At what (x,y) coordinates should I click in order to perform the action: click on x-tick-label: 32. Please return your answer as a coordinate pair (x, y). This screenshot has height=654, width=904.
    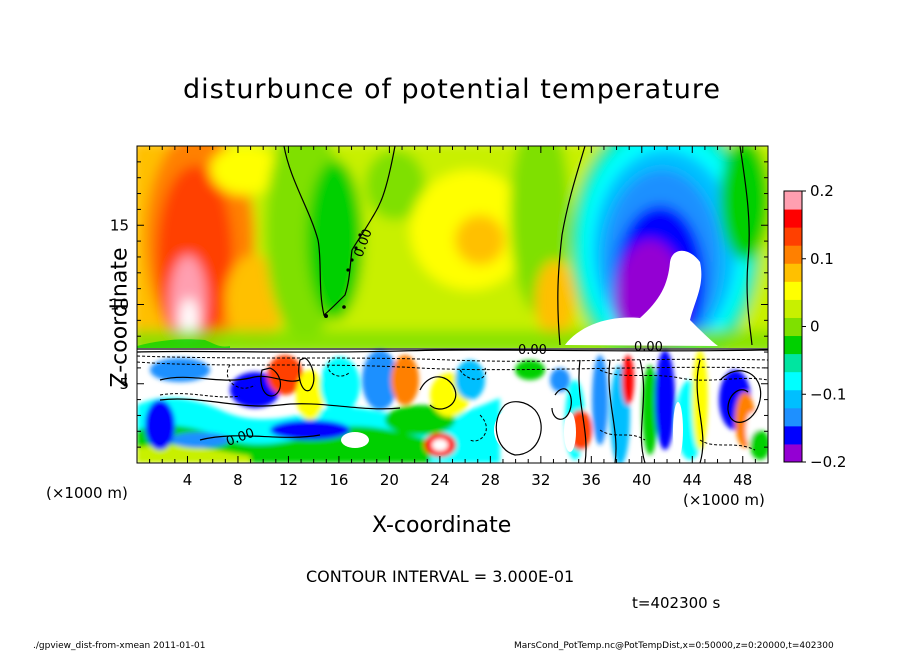
    Looking at the image, I should click on (540, 480).